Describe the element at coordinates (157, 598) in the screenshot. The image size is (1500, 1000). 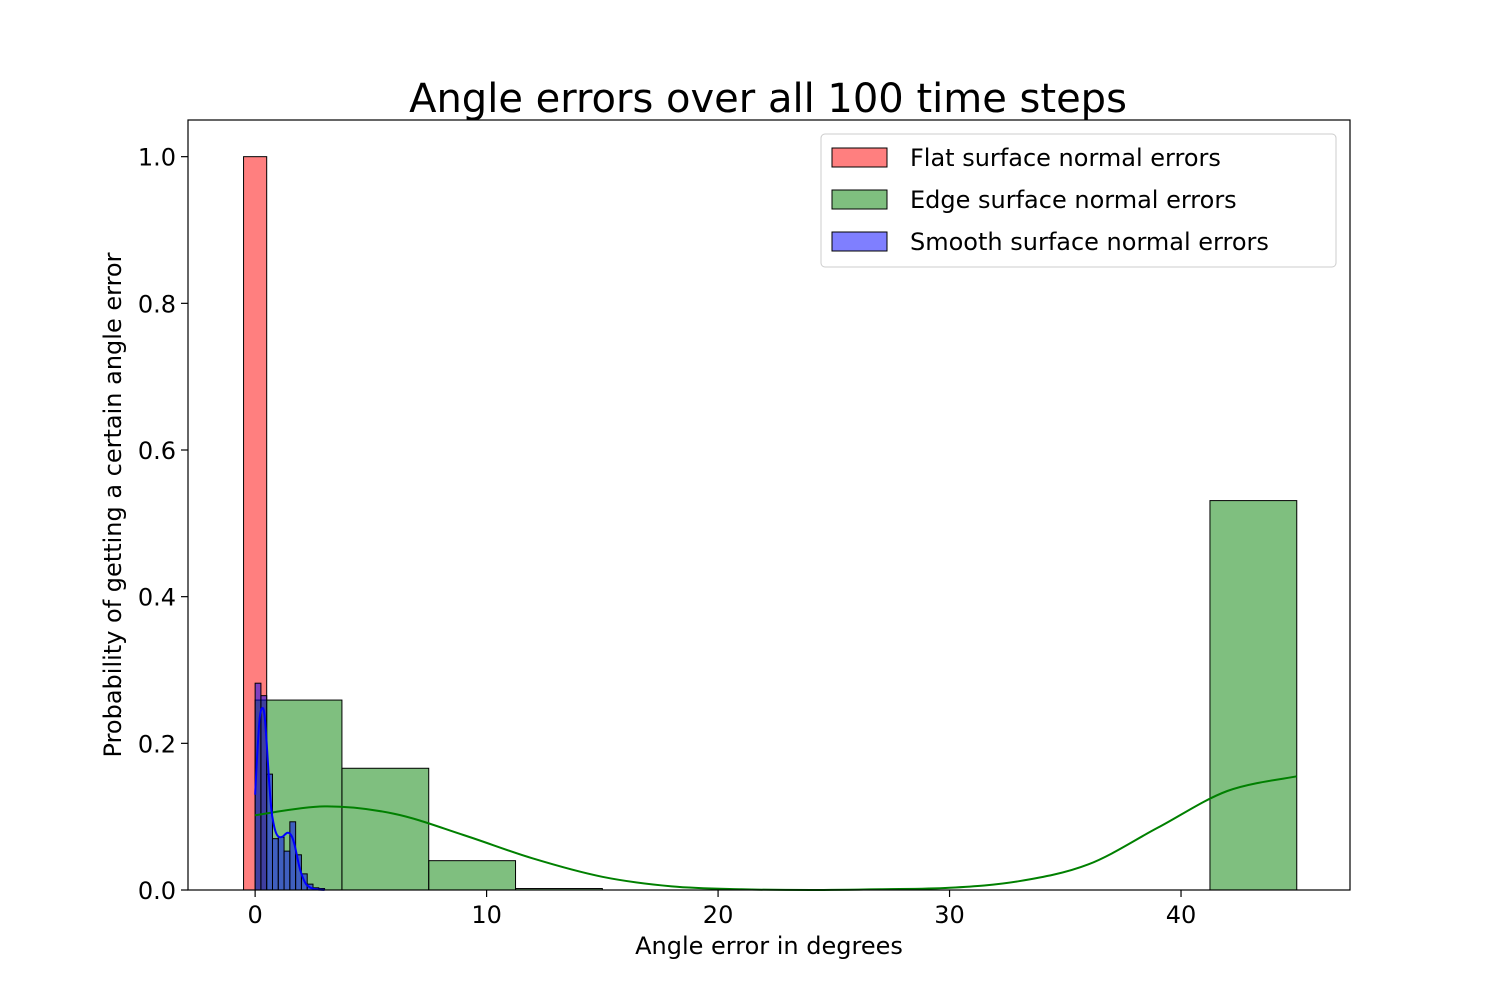
I see `y-tick-label: 0.4` at that location.